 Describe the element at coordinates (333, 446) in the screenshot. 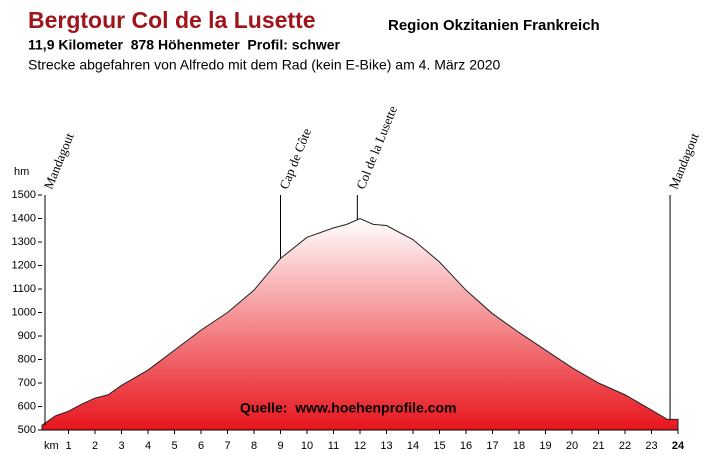

I see `x-tick-label: 11` at that location.